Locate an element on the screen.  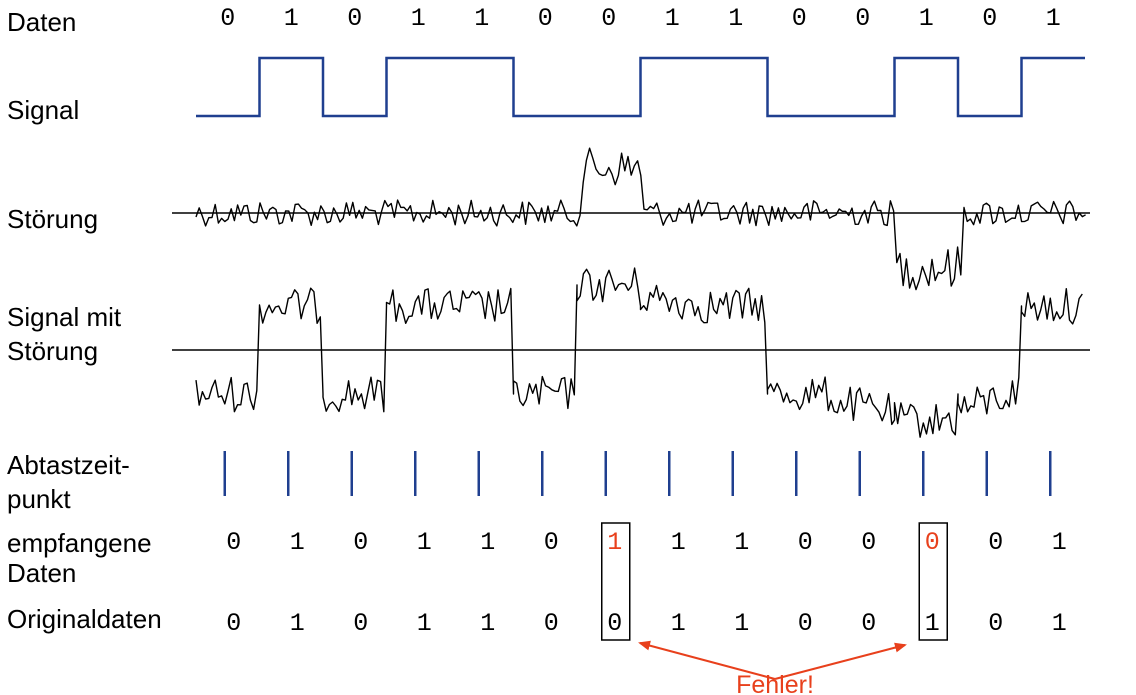
error-arrow-right is located at coordinates (840, 661).